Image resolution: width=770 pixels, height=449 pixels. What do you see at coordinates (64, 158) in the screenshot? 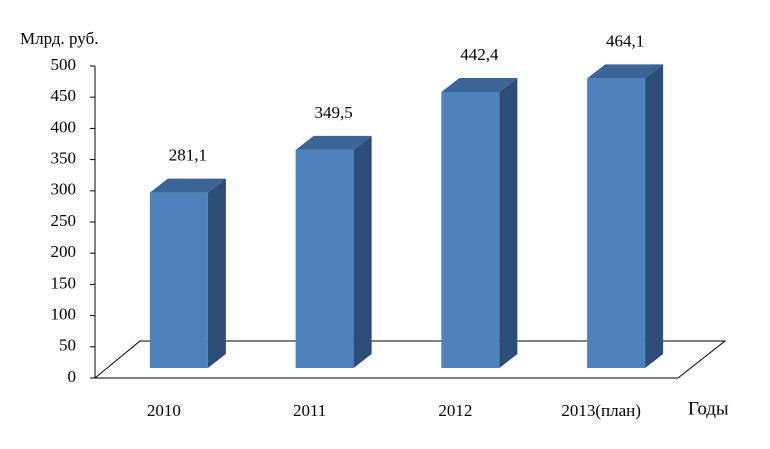
I see `y-tick-label: 350` at bounding box center [64, 158].